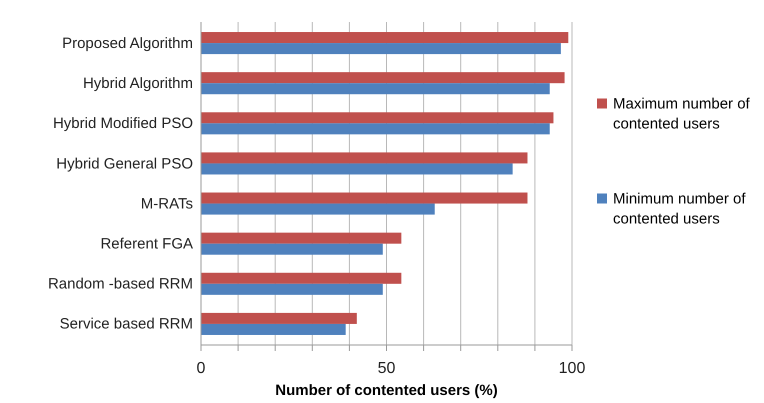 This screenshot has width=764, height=403. I want to click on x-tick-label: 0, so click(201, 369).